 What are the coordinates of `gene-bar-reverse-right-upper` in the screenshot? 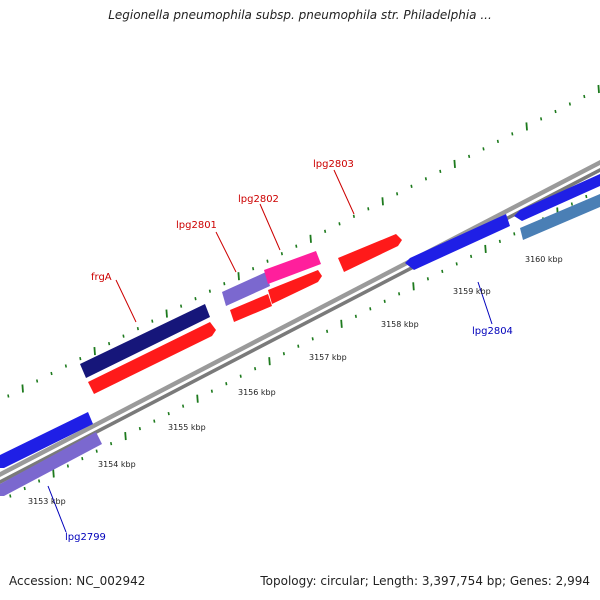 It's located at (557, 197).